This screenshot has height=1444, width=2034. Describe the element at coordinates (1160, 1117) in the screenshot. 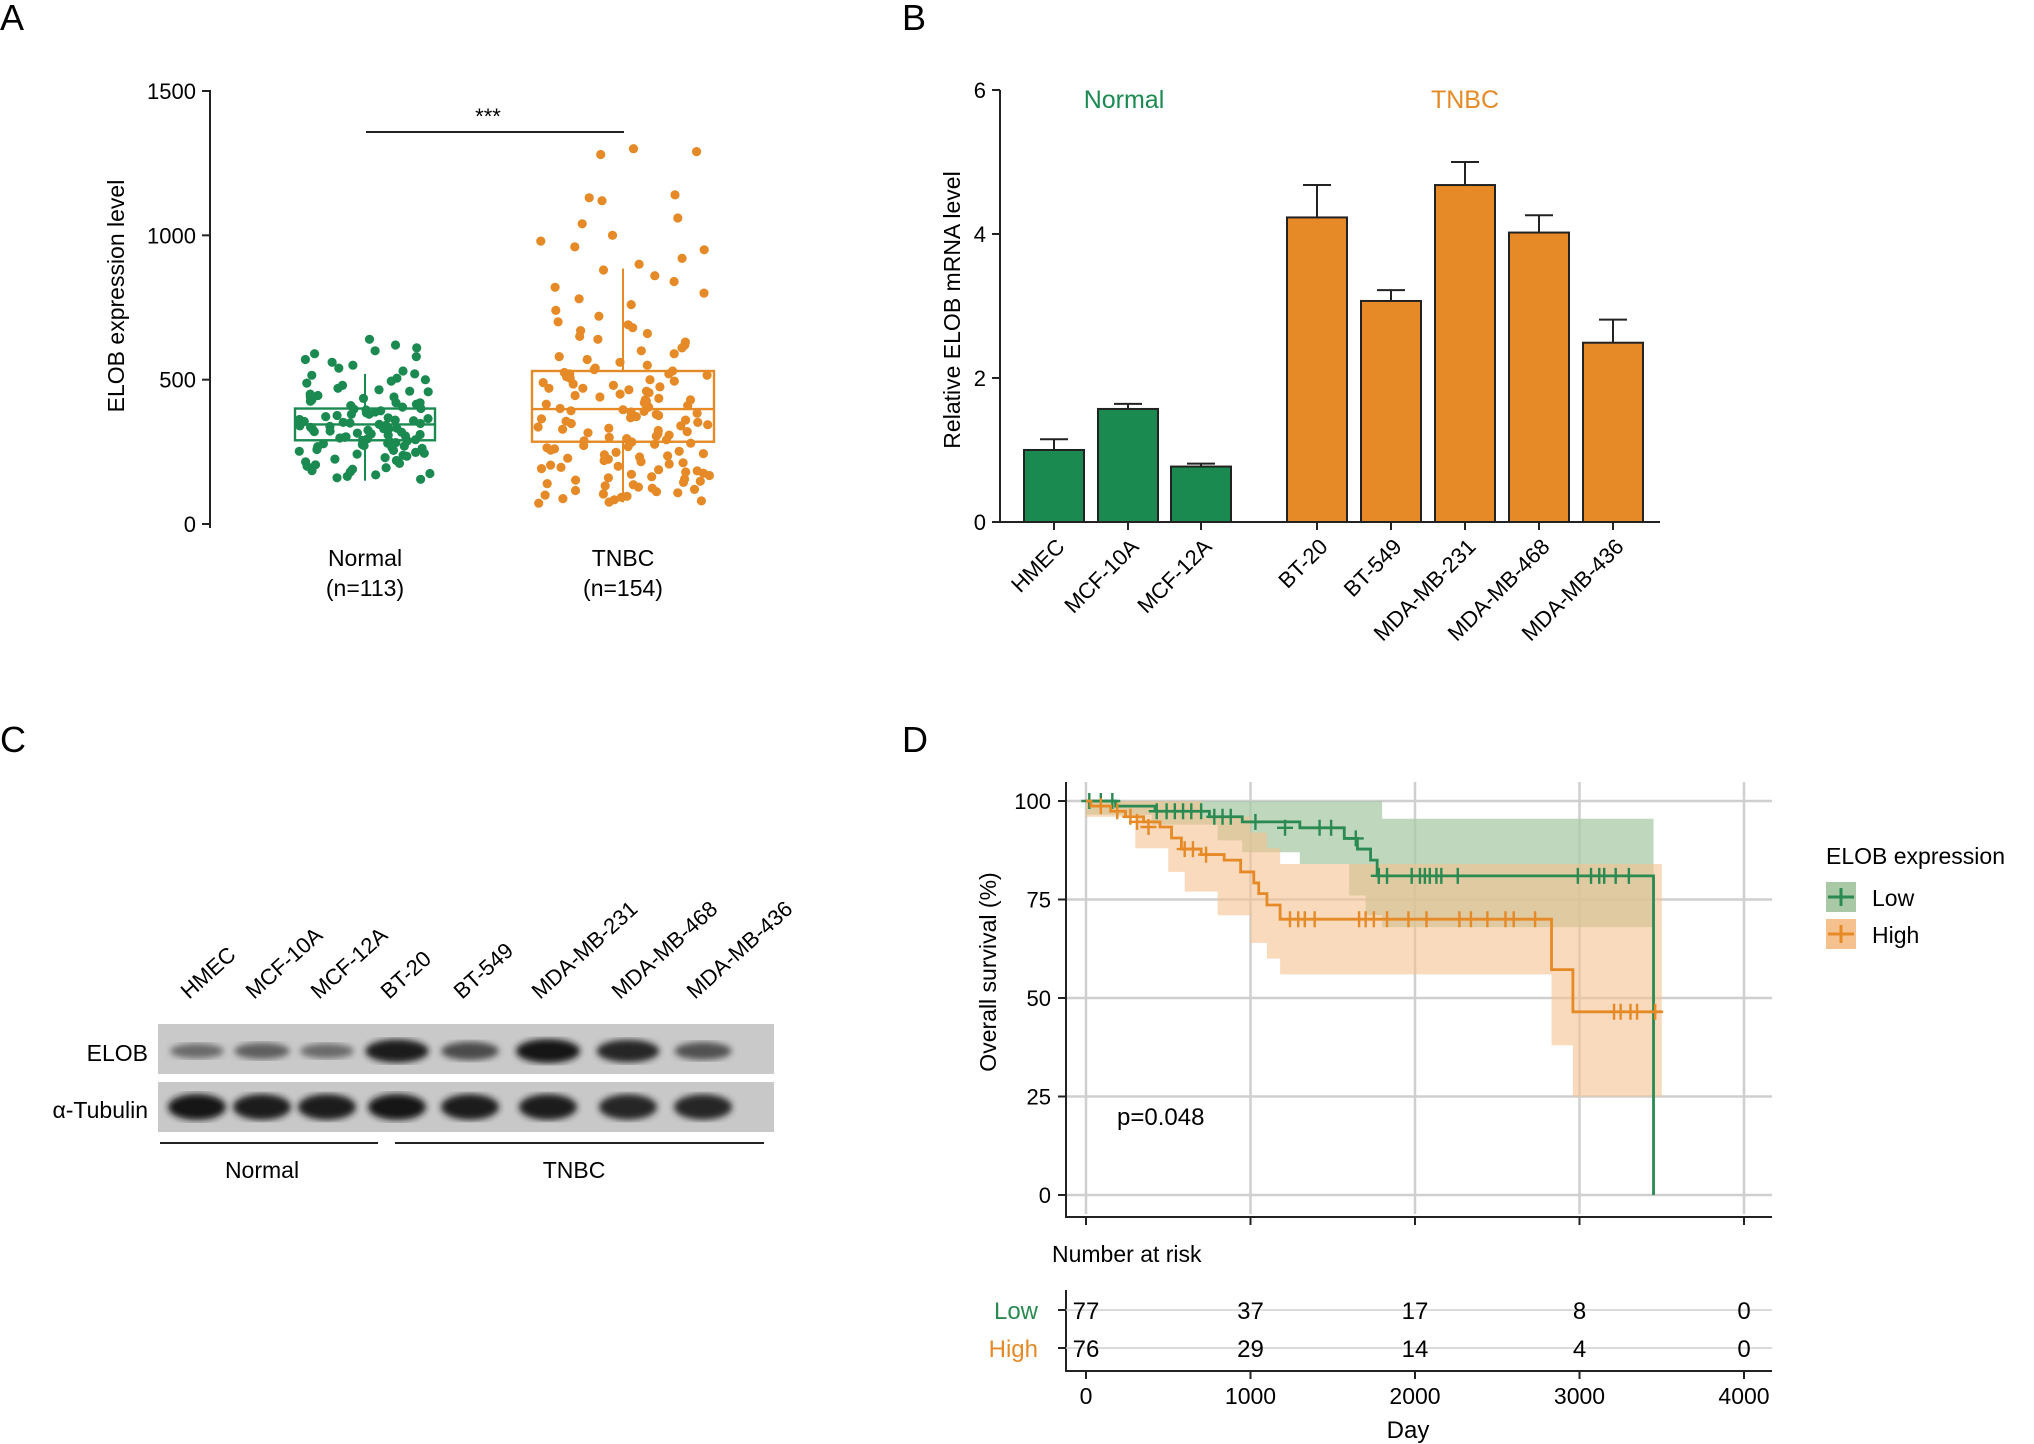

I see `p-value: p=0.048` at that location.